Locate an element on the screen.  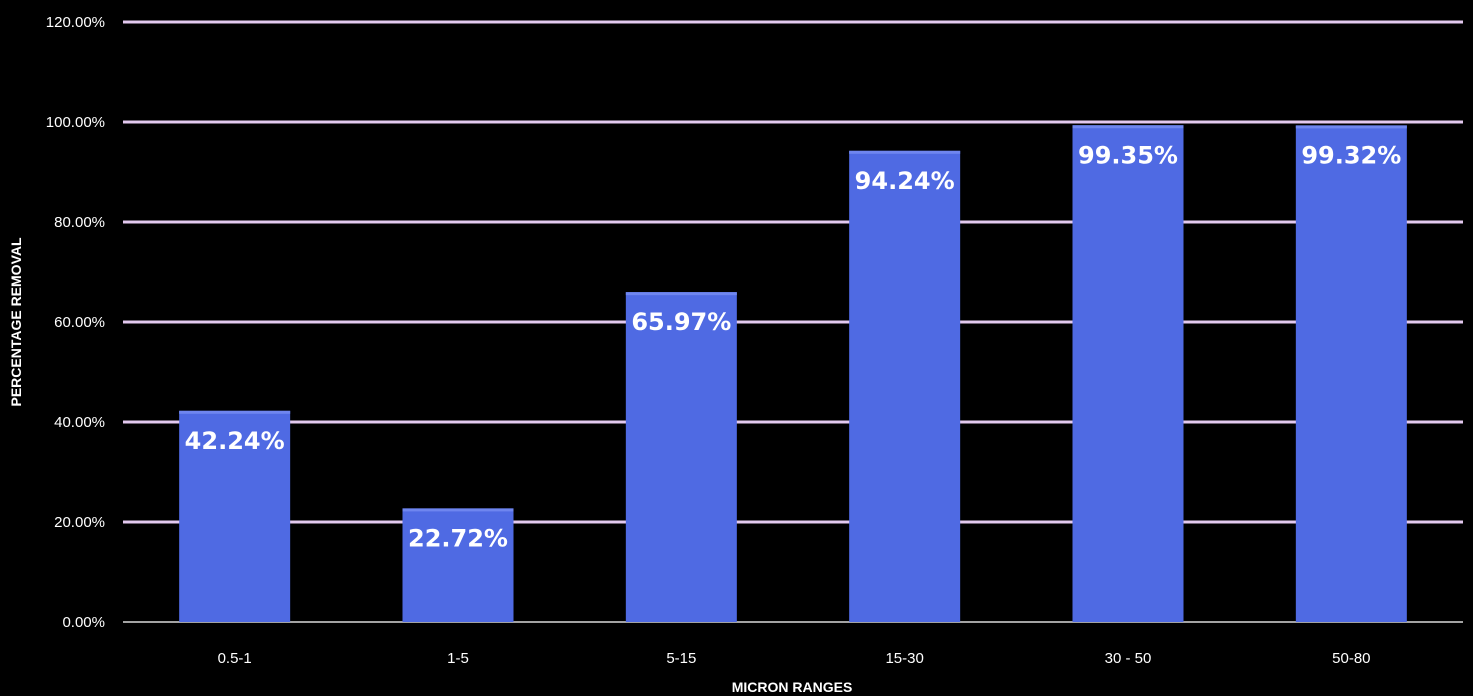
y-tick-label: 100.00% is located at coordinates (75, 122).